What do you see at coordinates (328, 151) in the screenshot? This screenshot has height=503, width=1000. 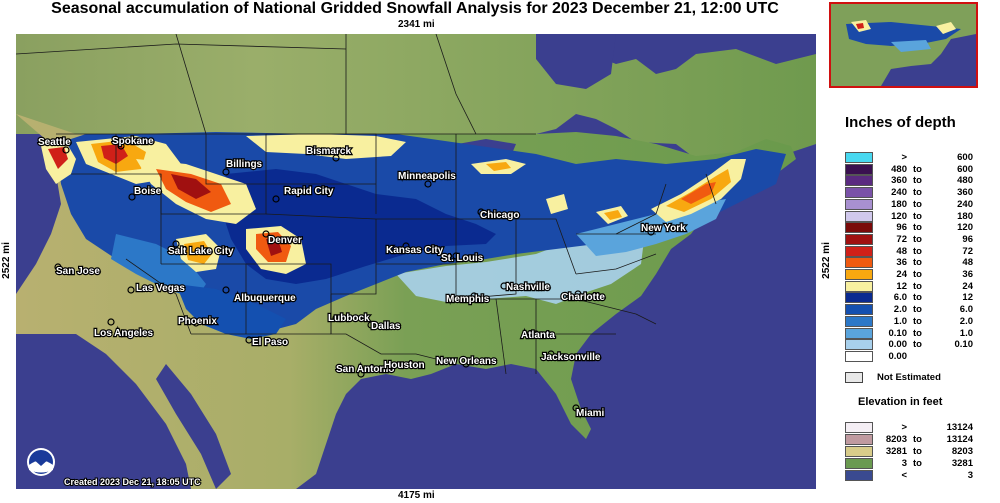 I see `city-label-bismarck: Bismarck` at bounding box center [328, 151].